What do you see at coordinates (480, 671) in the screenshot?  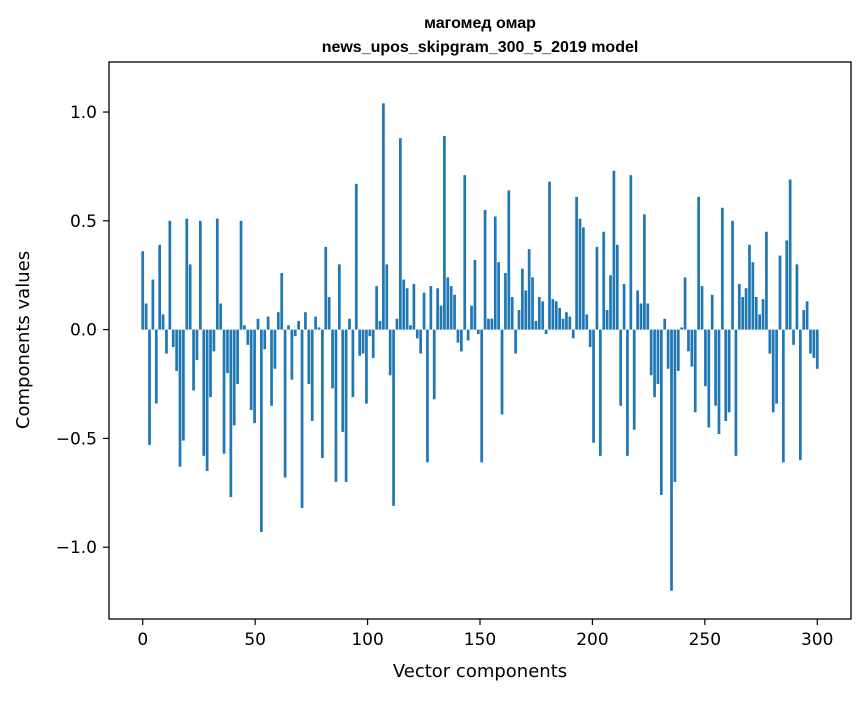 I see `x-axis-label: Vector components` at bounding box center [480, 671].